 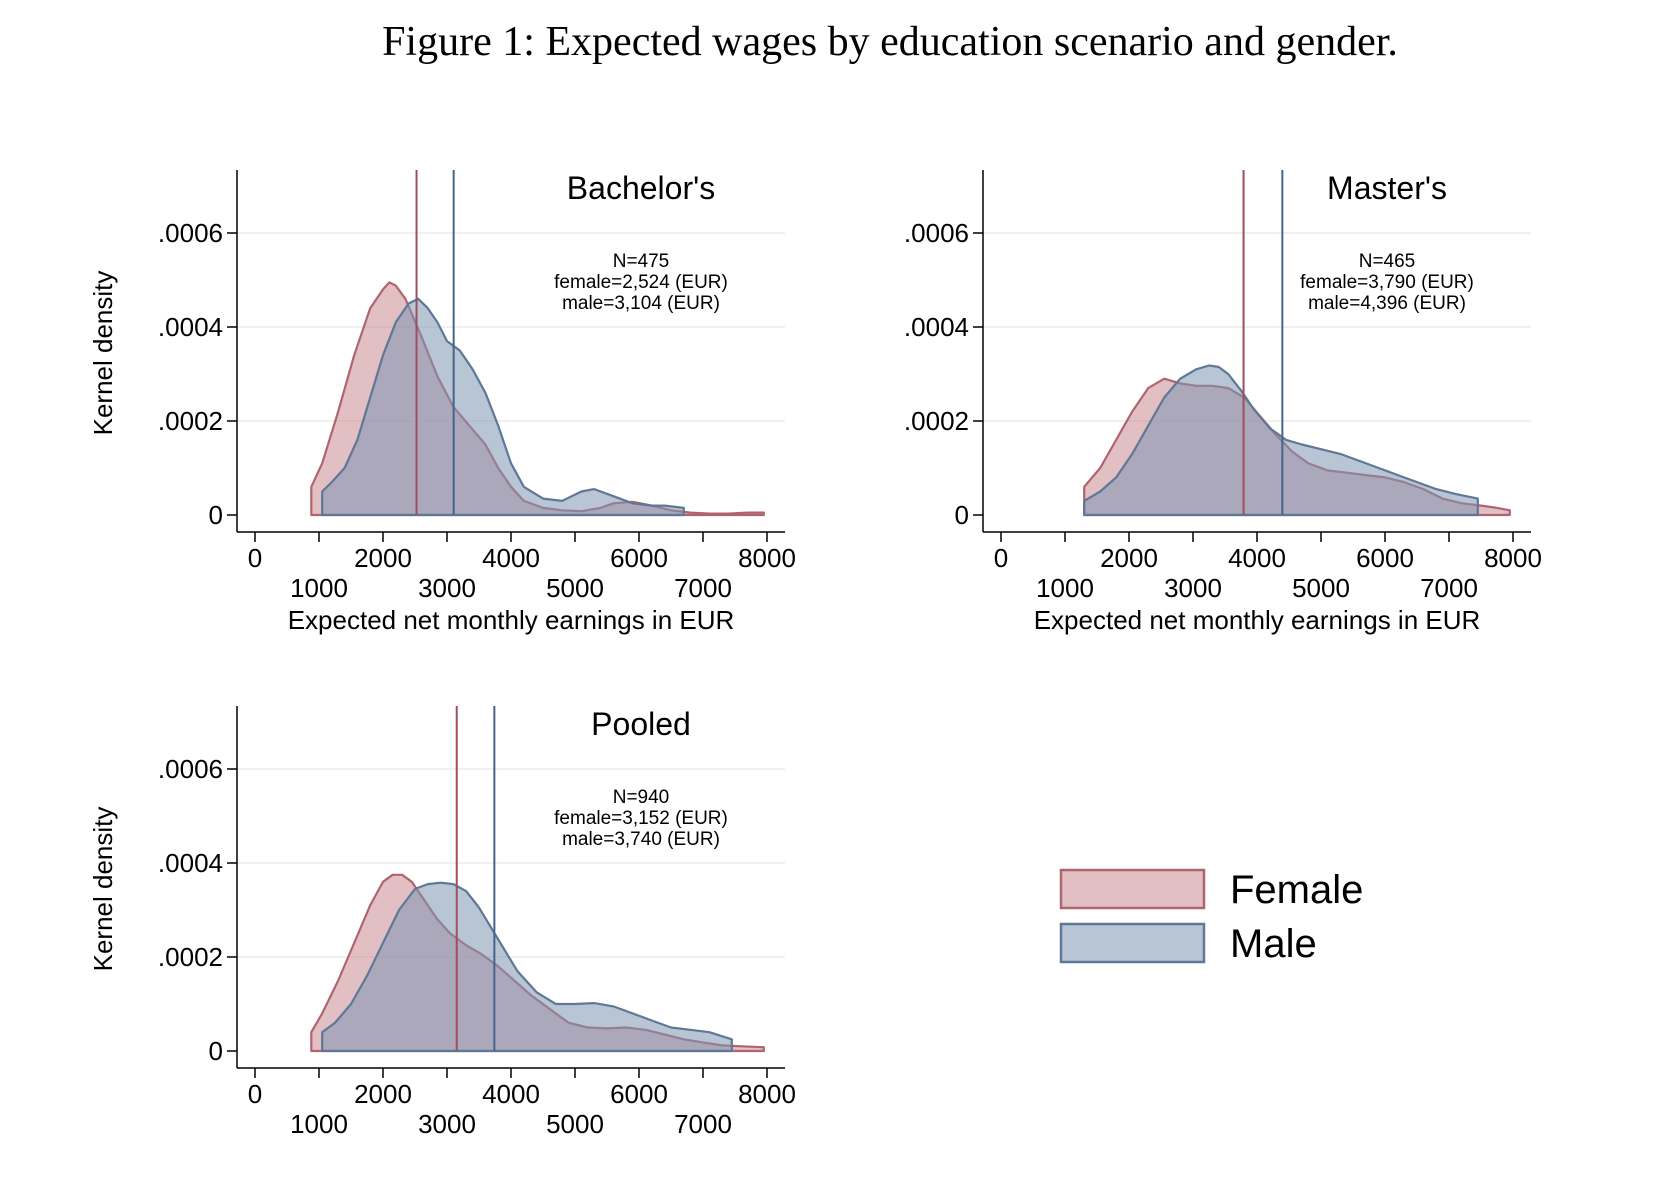 What do you see at coordinates (1132, 889) in the screenshot?
I see `legend-swatch-female` at bounding box center [1132, 889].